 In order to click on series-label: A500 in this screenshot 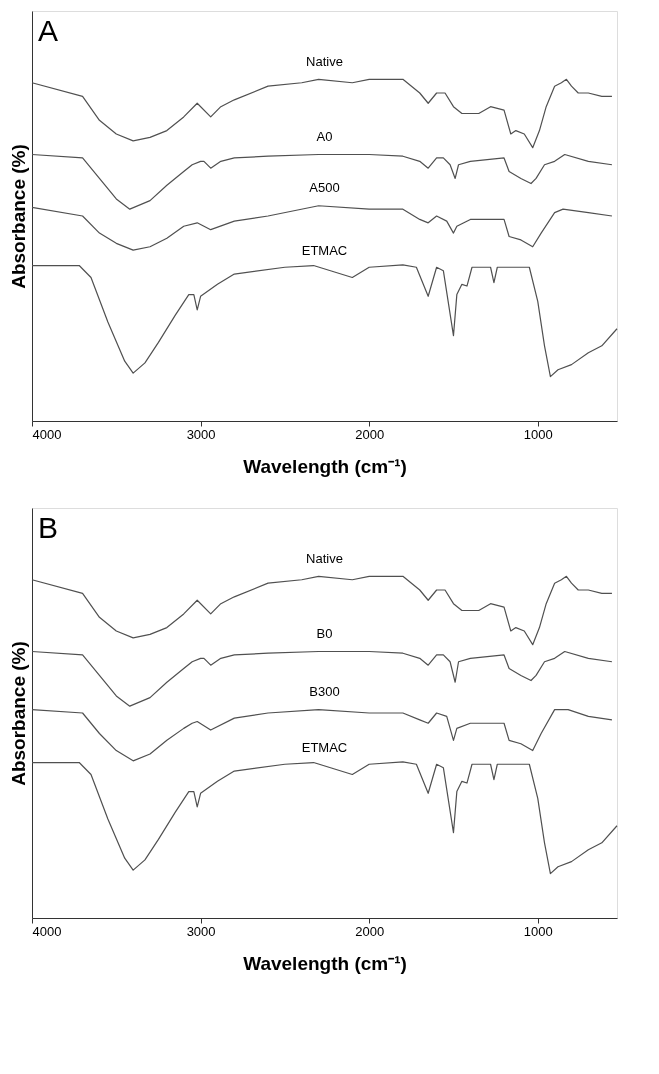, I will do `click(324, 188)`.